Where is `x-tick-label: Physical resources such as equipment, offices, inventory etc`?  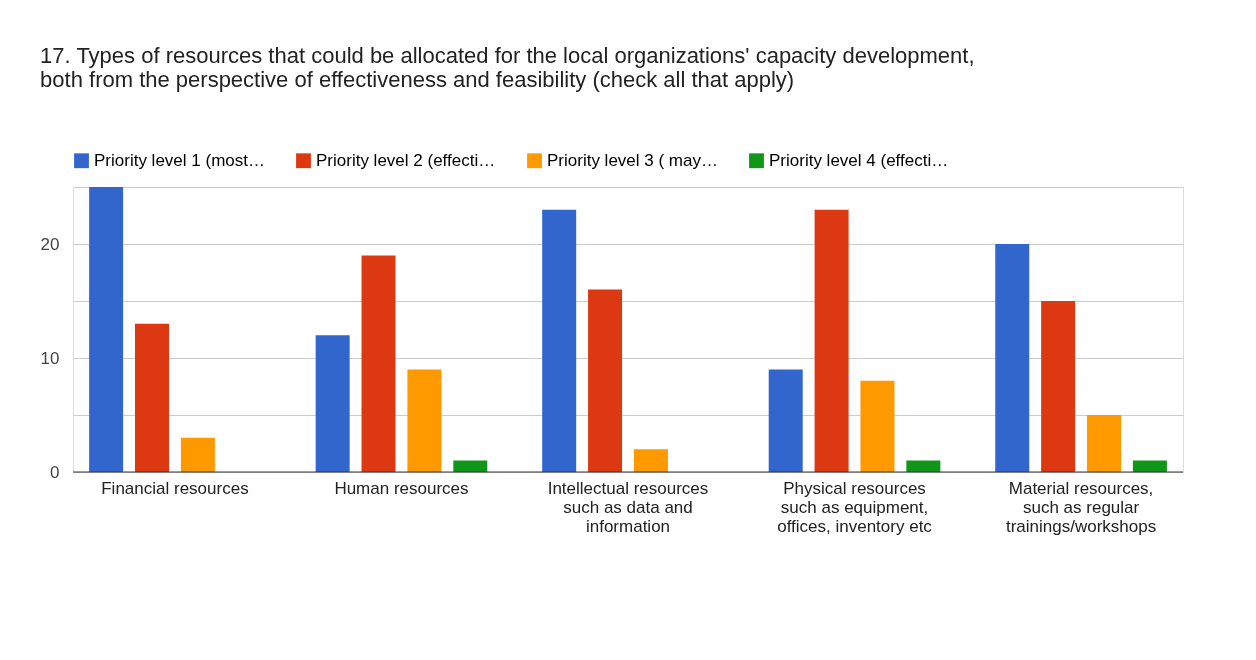 x-tick-label: Physical resources such as equipment, offices, inventory etc is located at coordinates (855, 507).